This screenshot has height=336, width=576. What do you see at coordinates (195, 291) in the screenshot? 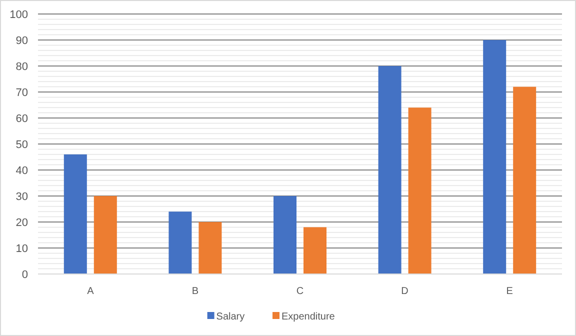
I see `x-tick-label: B` at bounding box center [195, 291].